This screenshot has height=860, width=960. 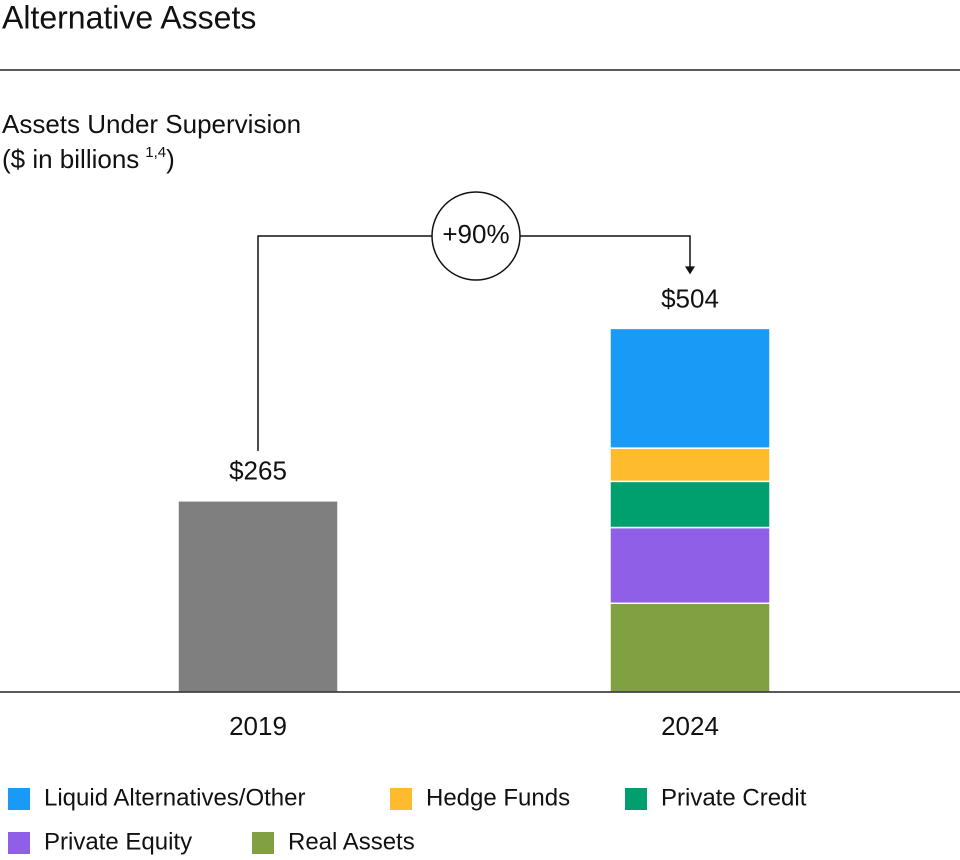 I want to click on legend-label: Private Equity, so click(x=118, y=841).